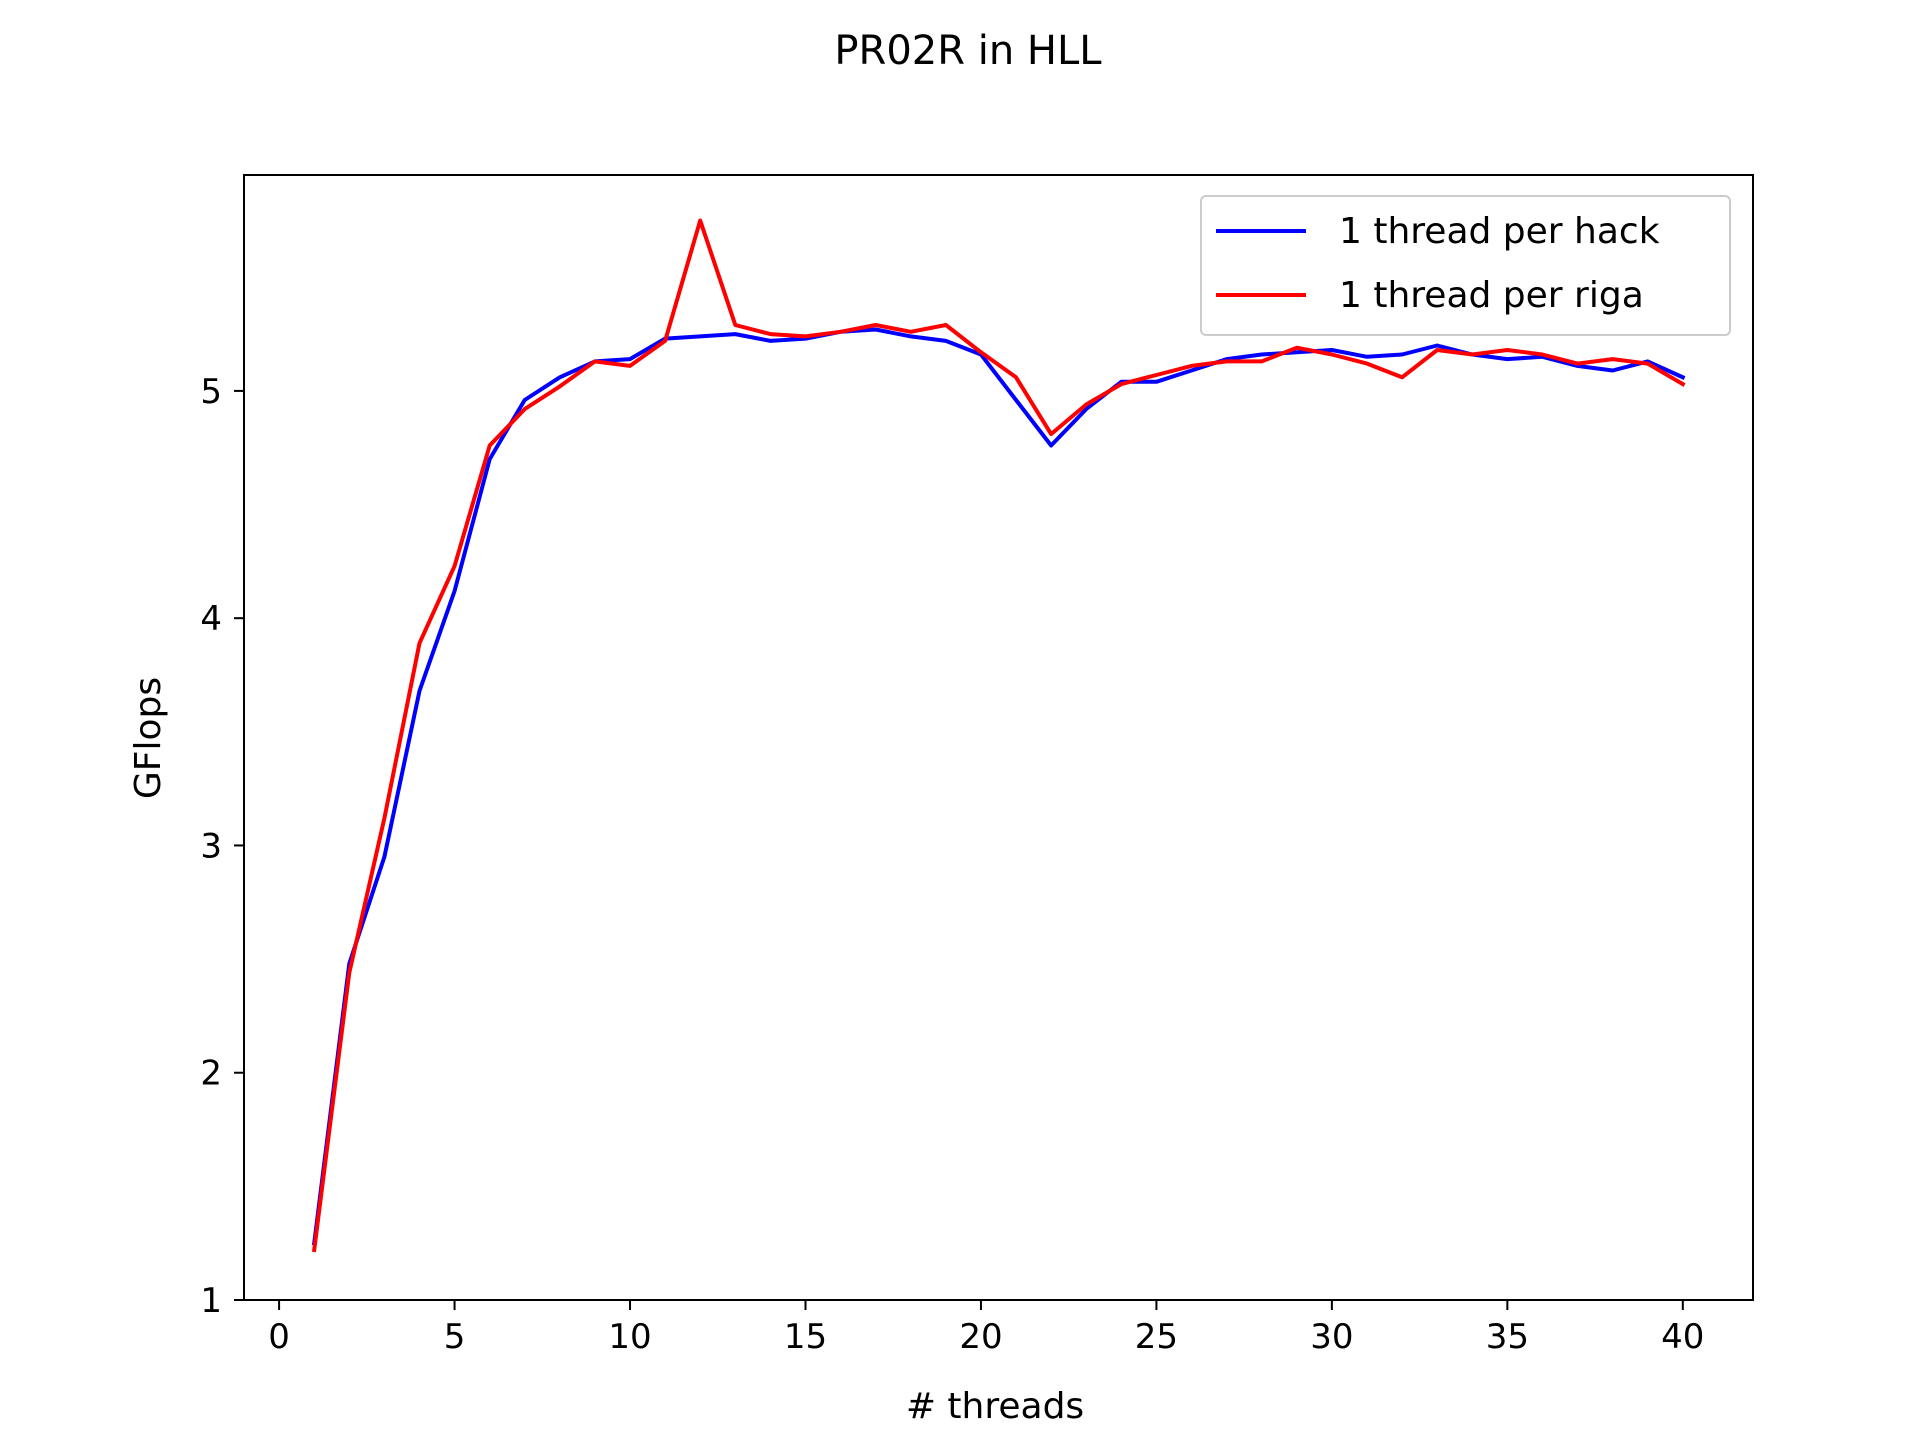  I want to click on x-axis: 0 5 10 15 20 25 30 35 40, so click(986, 1328).